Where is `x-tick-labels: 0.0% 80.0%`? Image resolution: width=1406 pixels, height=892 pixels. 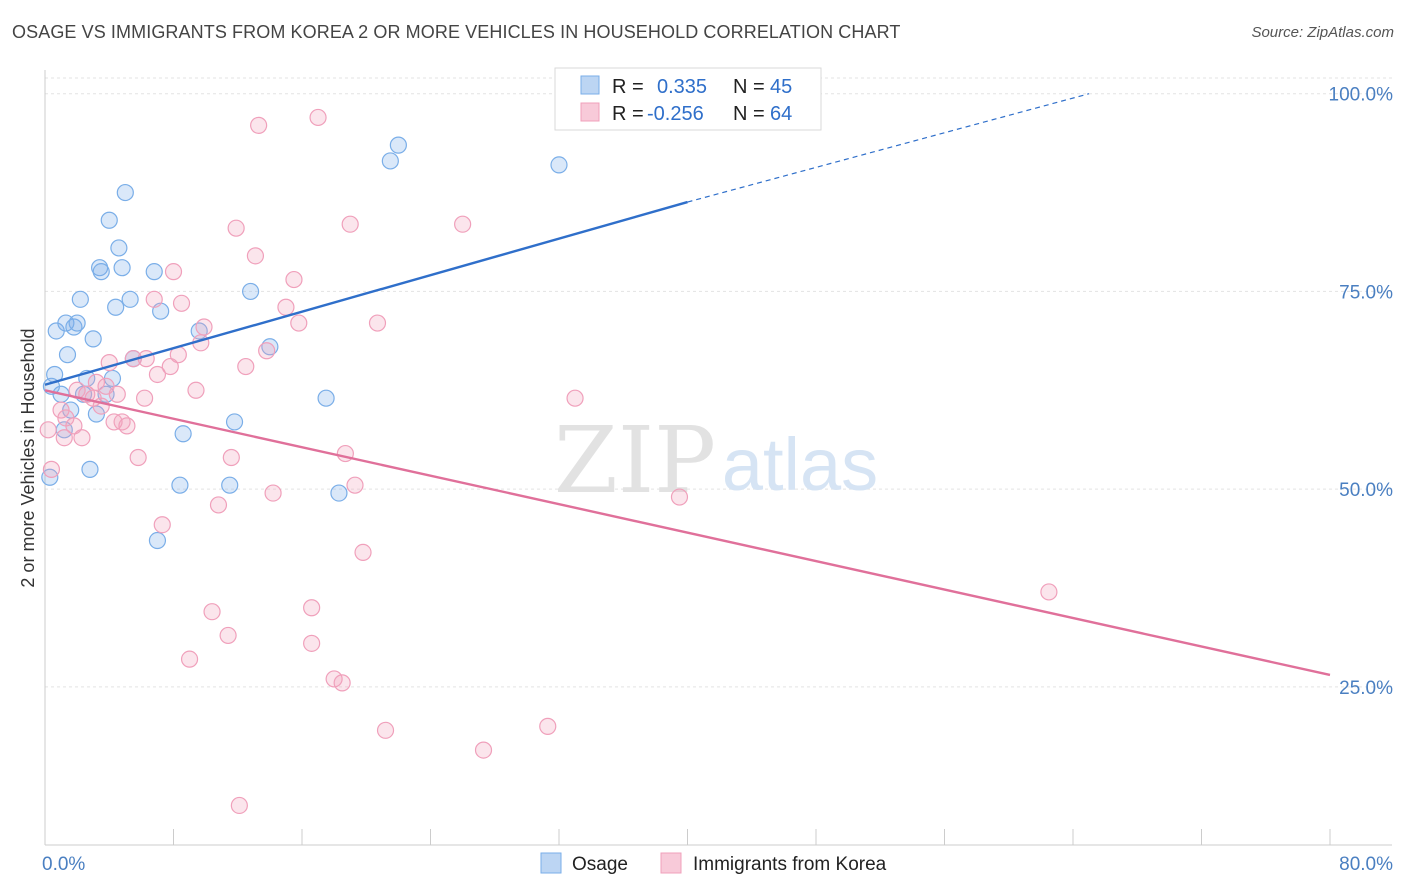 x-tick-labels: 0.0% 80.0% is located at coordinates (717, 864).